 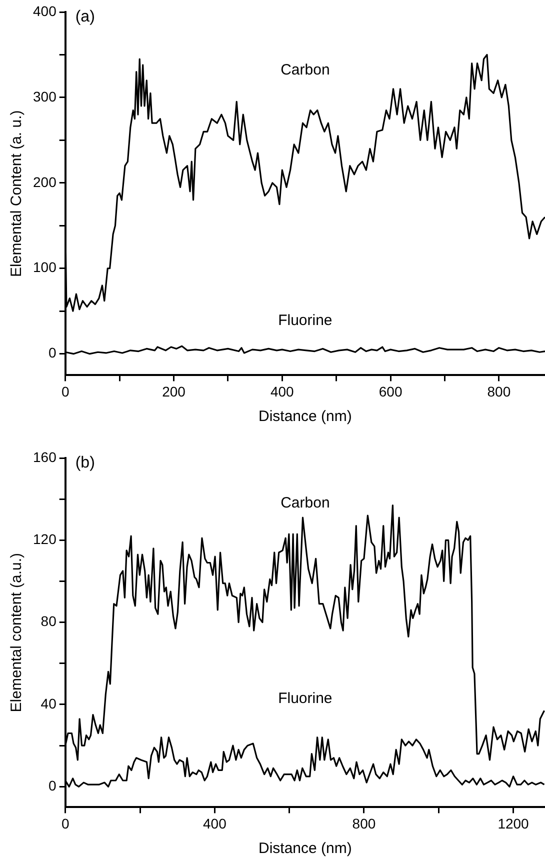 What do you see at coordinates (305, 69) in the screenshot?
I see `text: Carbon` at bounding box center [305, 69].